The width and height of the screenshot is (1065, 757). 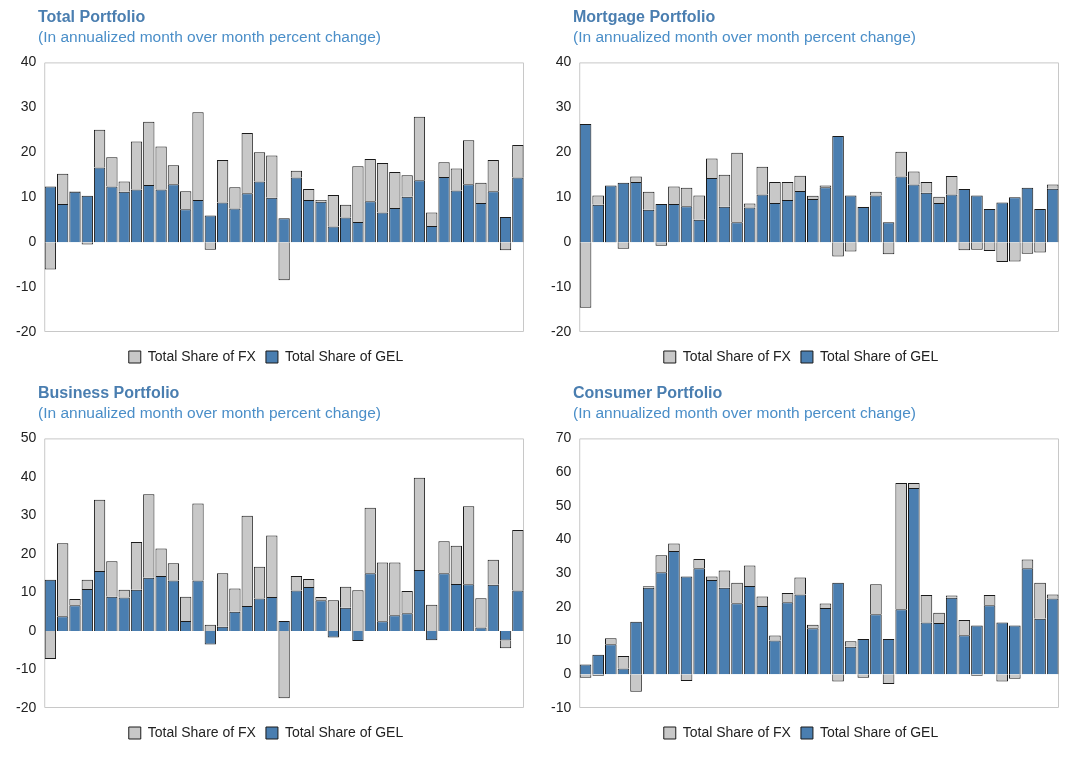 I want to click on chart-title: Mortgage Portfolio, so click(x=645, y=17).